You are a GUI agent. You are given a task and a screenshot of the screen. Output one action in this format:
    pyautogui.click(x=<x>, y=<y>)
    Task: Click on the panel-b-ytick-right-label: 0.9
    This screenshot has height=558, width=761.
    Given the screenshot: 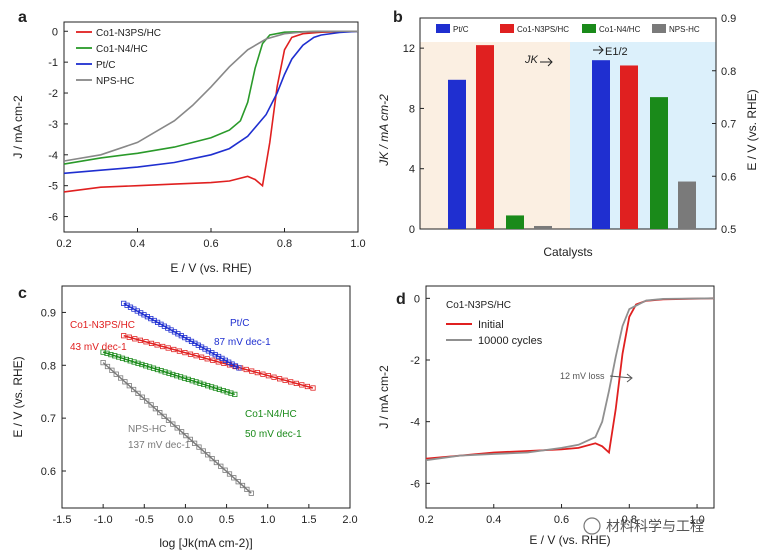 What is the action you would take?
    pyautogui.click(x=728, y=19)
    